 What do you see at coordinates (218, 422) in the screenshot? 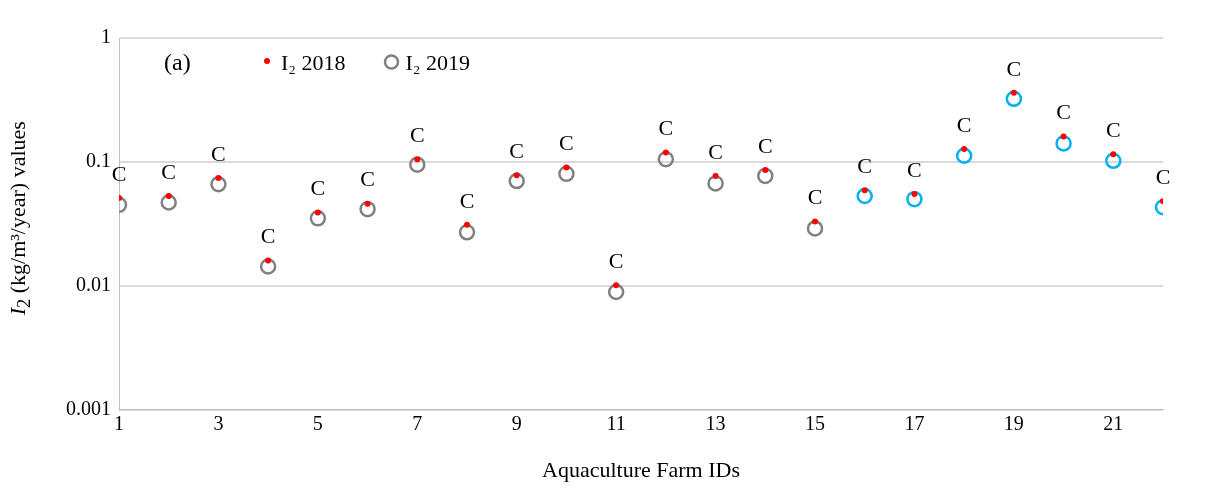
I see `x-tick-label: 3` at bounding box center [218, 422].